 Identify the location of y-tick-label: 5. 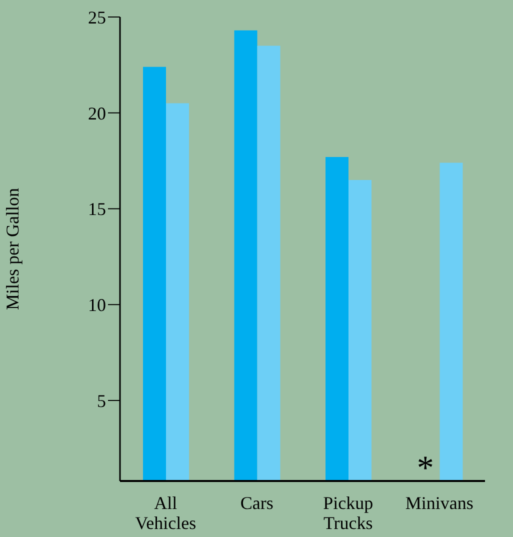
(101, 400).